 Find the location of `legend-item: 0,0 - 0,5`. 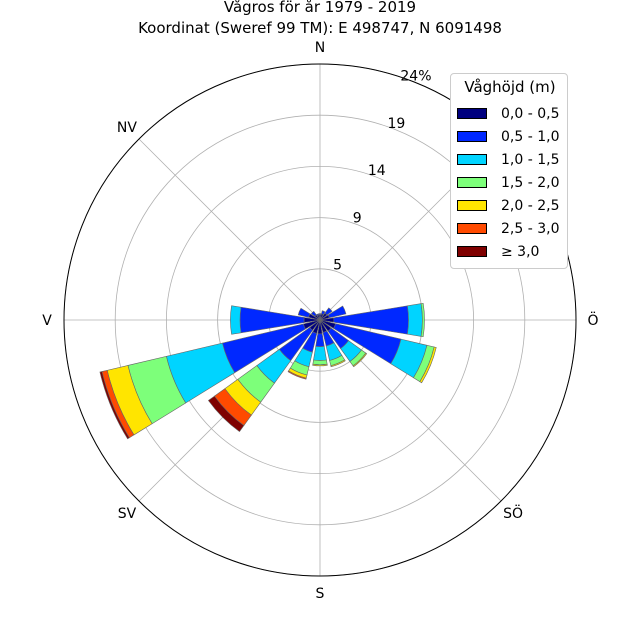

legend-item: 0,0 - 0,5 is located at coordinates (512, 114).